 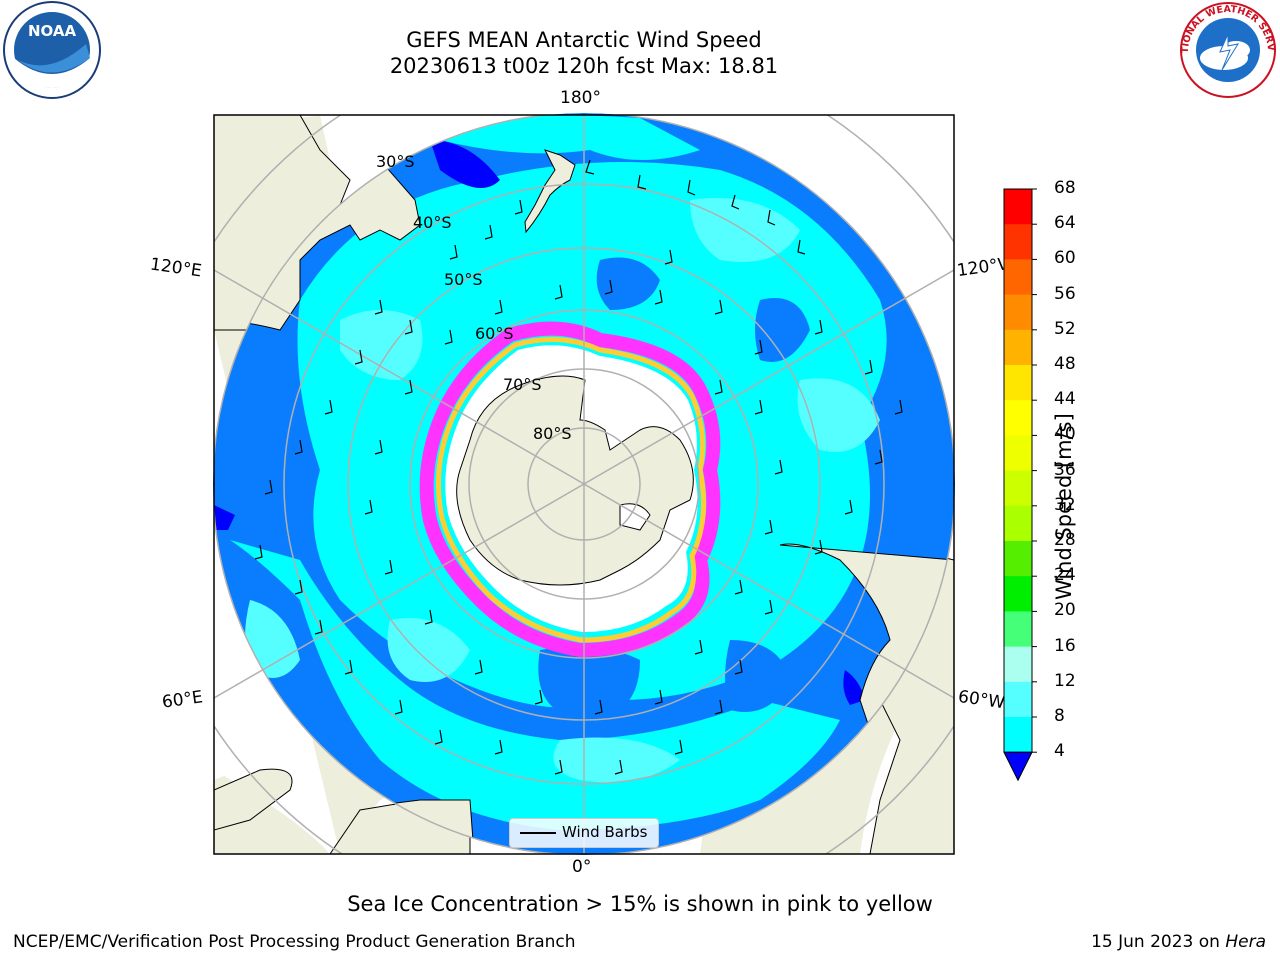 I want to click on wind-band-4-8-patch-b, so click(x=589, y=683).